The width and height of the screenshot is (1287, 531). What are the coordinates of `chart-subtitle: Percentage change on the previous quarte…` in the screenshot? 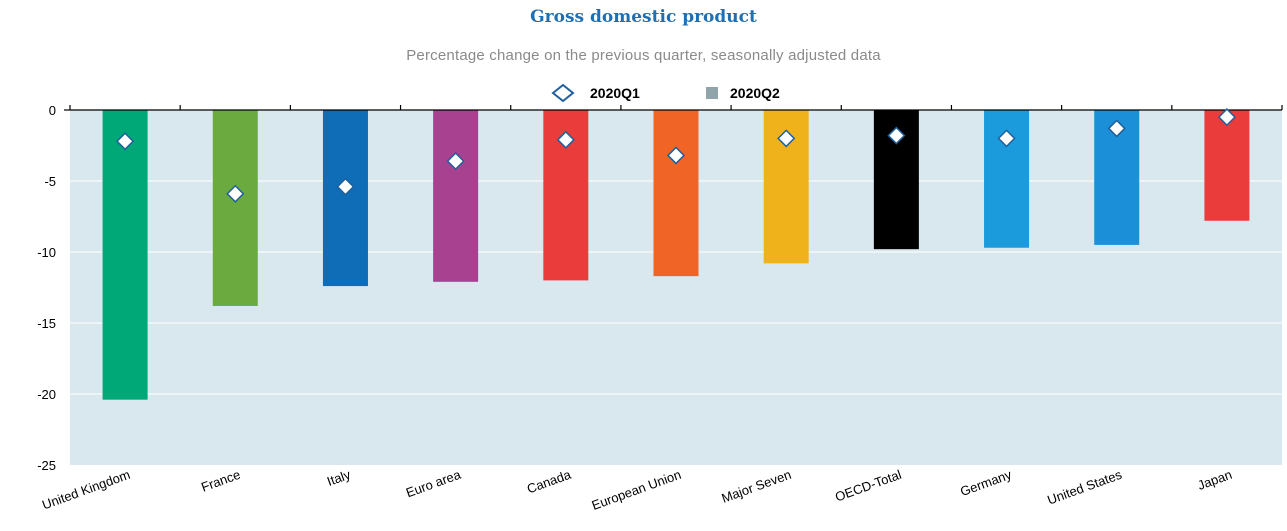 It's located at (643, 55).